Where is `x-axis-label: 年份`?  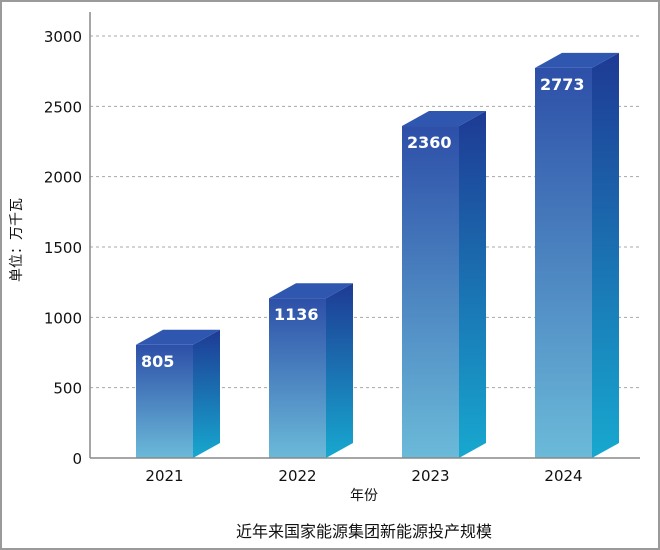 x-axis-label: 年份 is located at coordinates (364, 496).